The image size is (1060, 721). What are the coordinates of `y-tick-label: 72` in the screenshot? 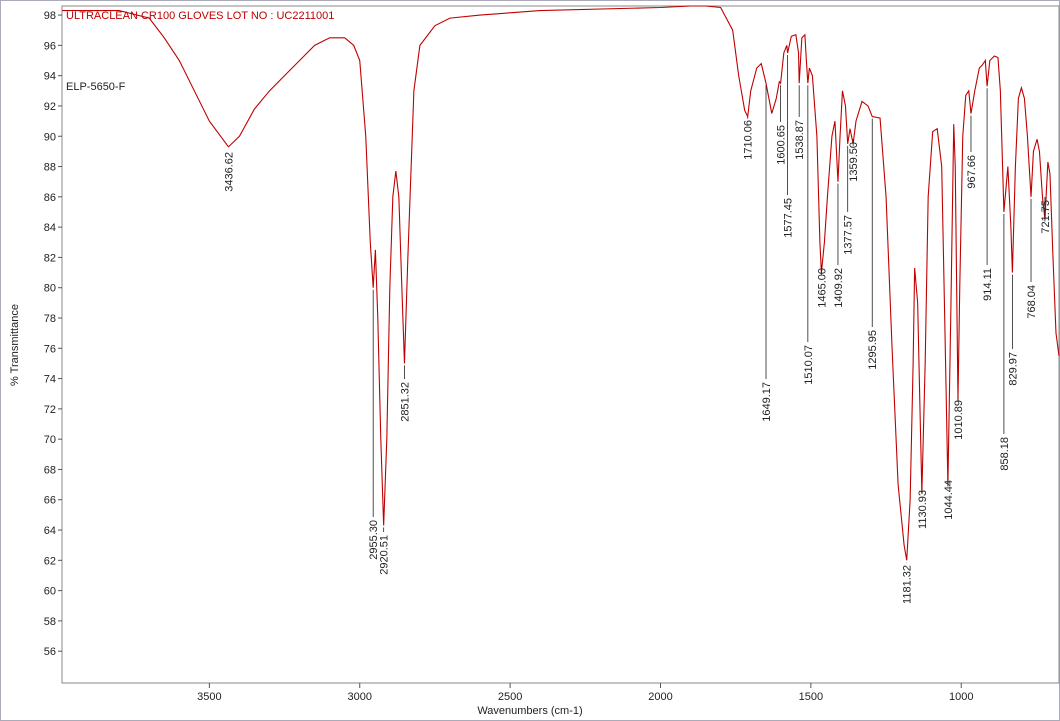 It's located at (50, 410).